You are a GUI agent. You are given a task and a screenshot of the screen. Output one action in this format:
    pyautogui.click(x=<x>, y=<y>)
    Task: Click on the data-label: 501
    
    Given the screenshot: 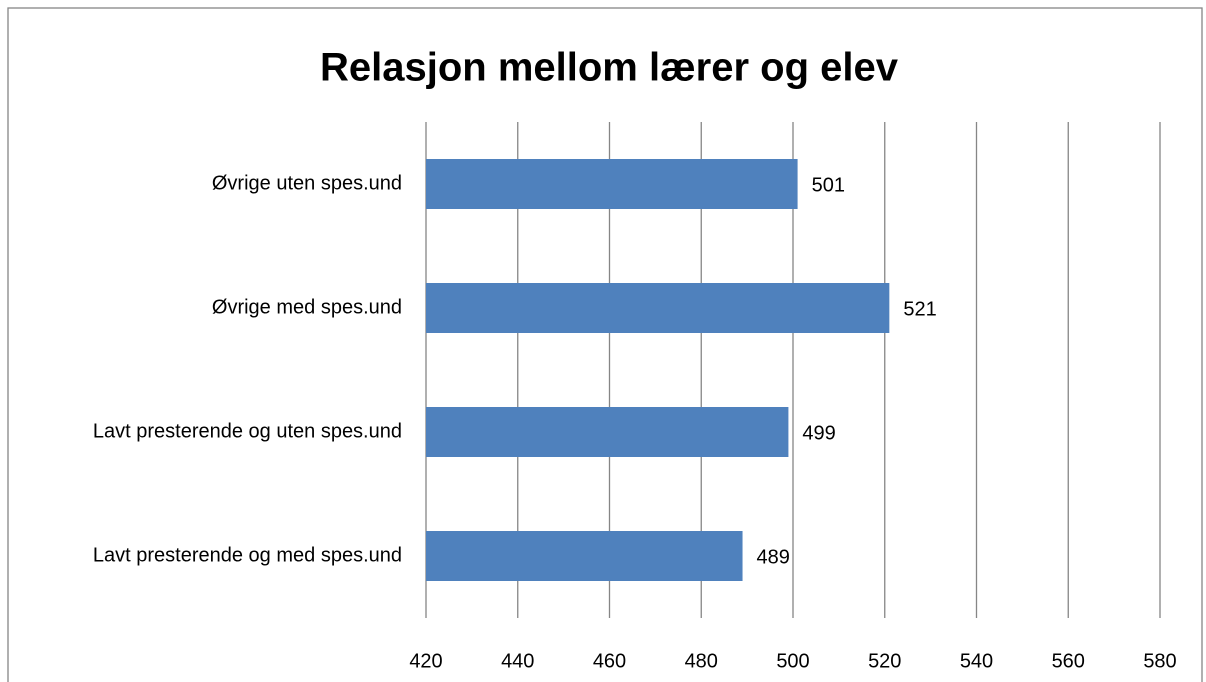 What is the action you would take?
    pyautogui.click(x=828, y=185)
    